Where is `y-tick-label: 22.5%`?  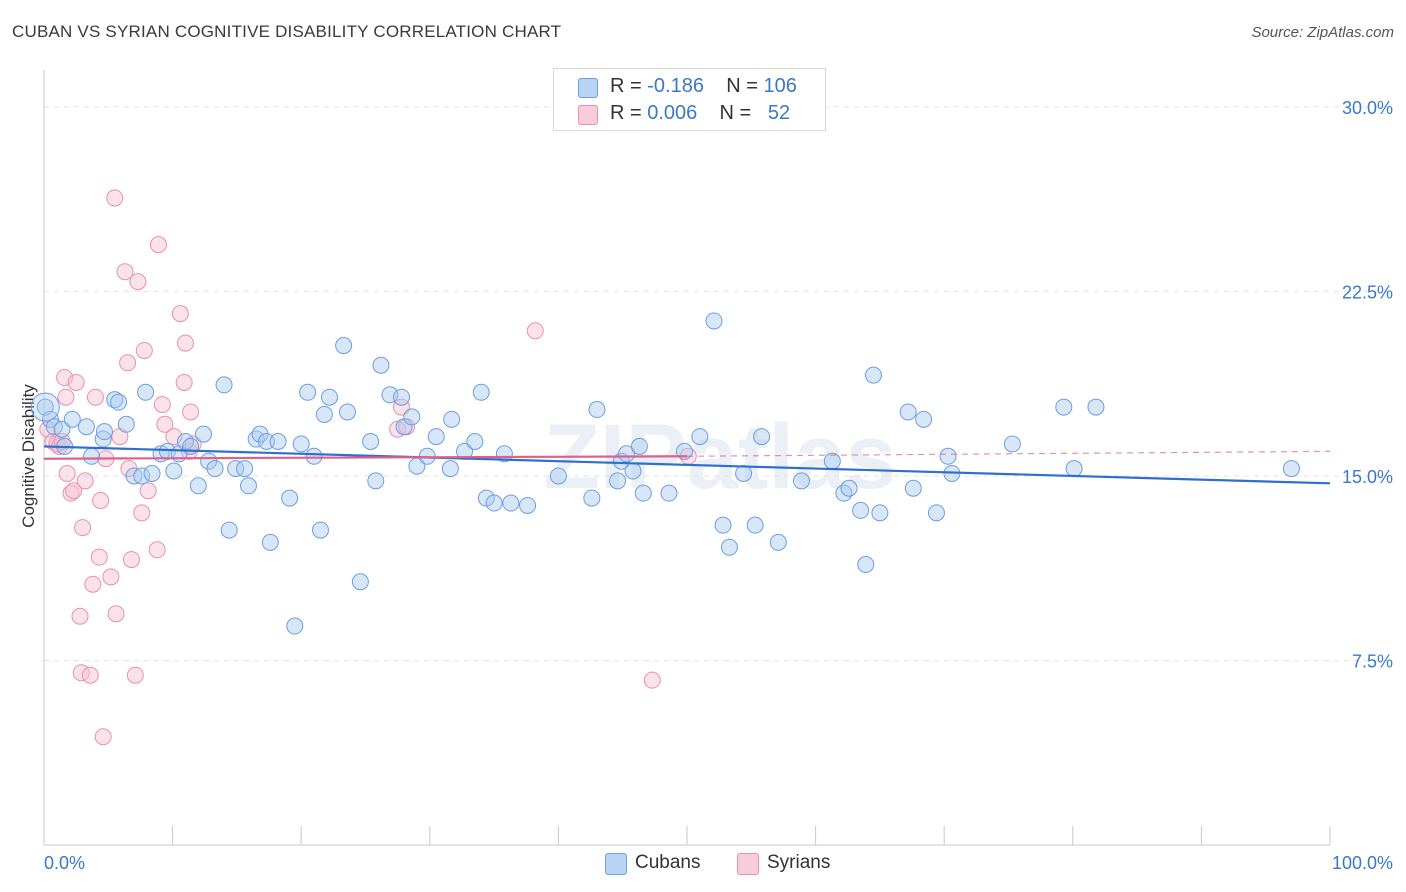 y-tick-label: 22.5% is located at coordinates (1367, 292).